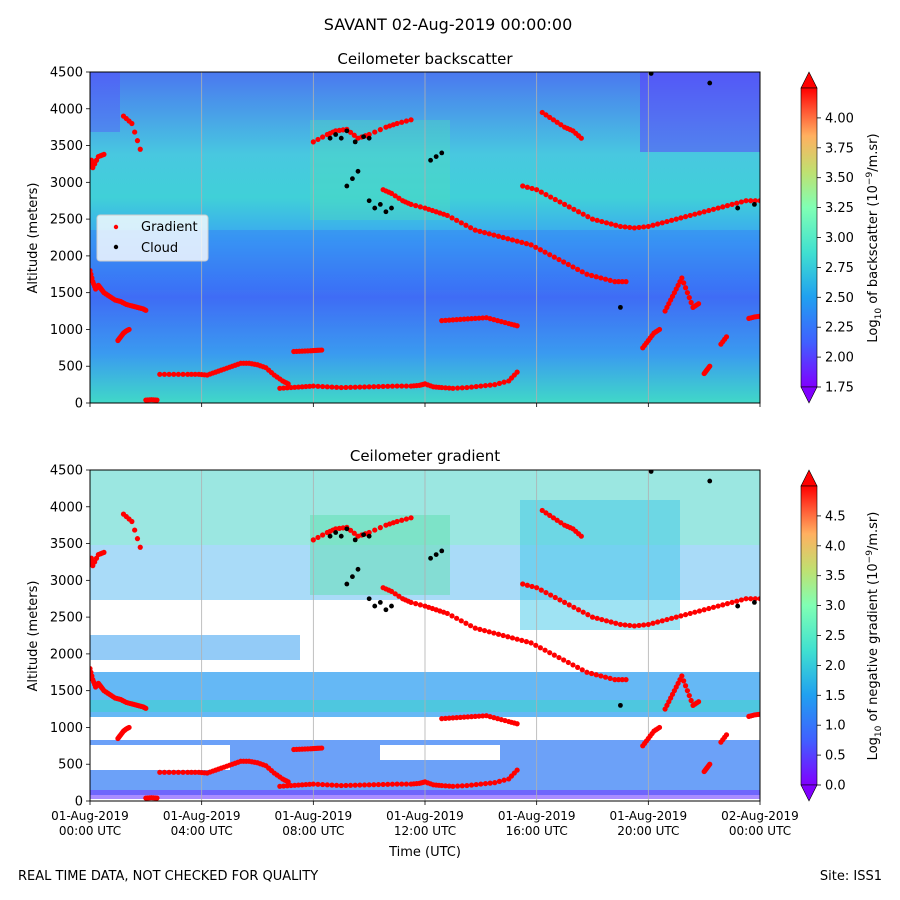  I want to click on y-tick-label: 2000, so click(66, 256).